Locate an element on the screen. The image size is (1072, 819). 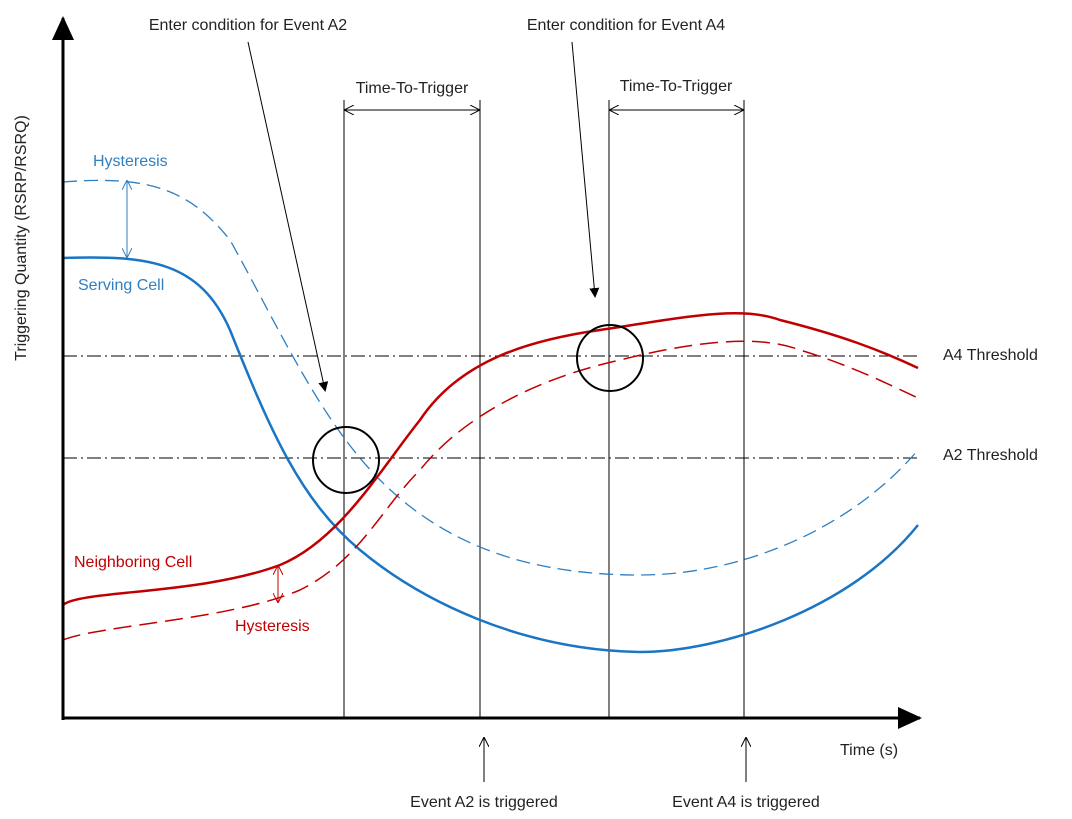
threshold-label: A4 Threshold is located at coordinates (990, 355).